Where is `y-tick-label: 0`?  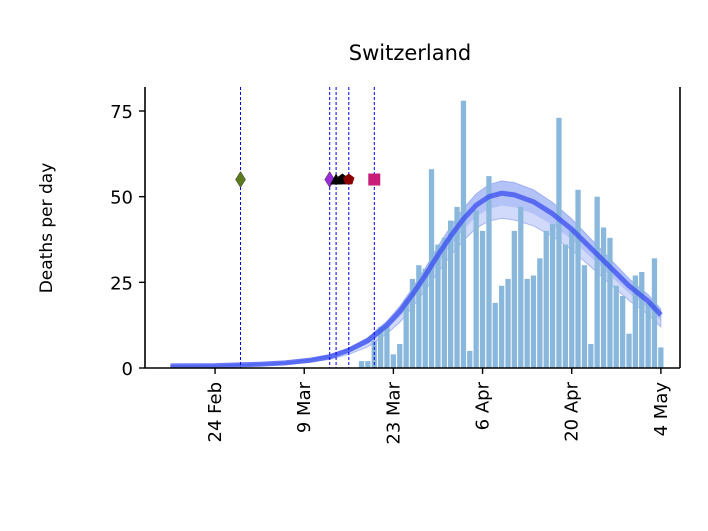 y-tick-label: 0 is located at coordinates (127, 369).